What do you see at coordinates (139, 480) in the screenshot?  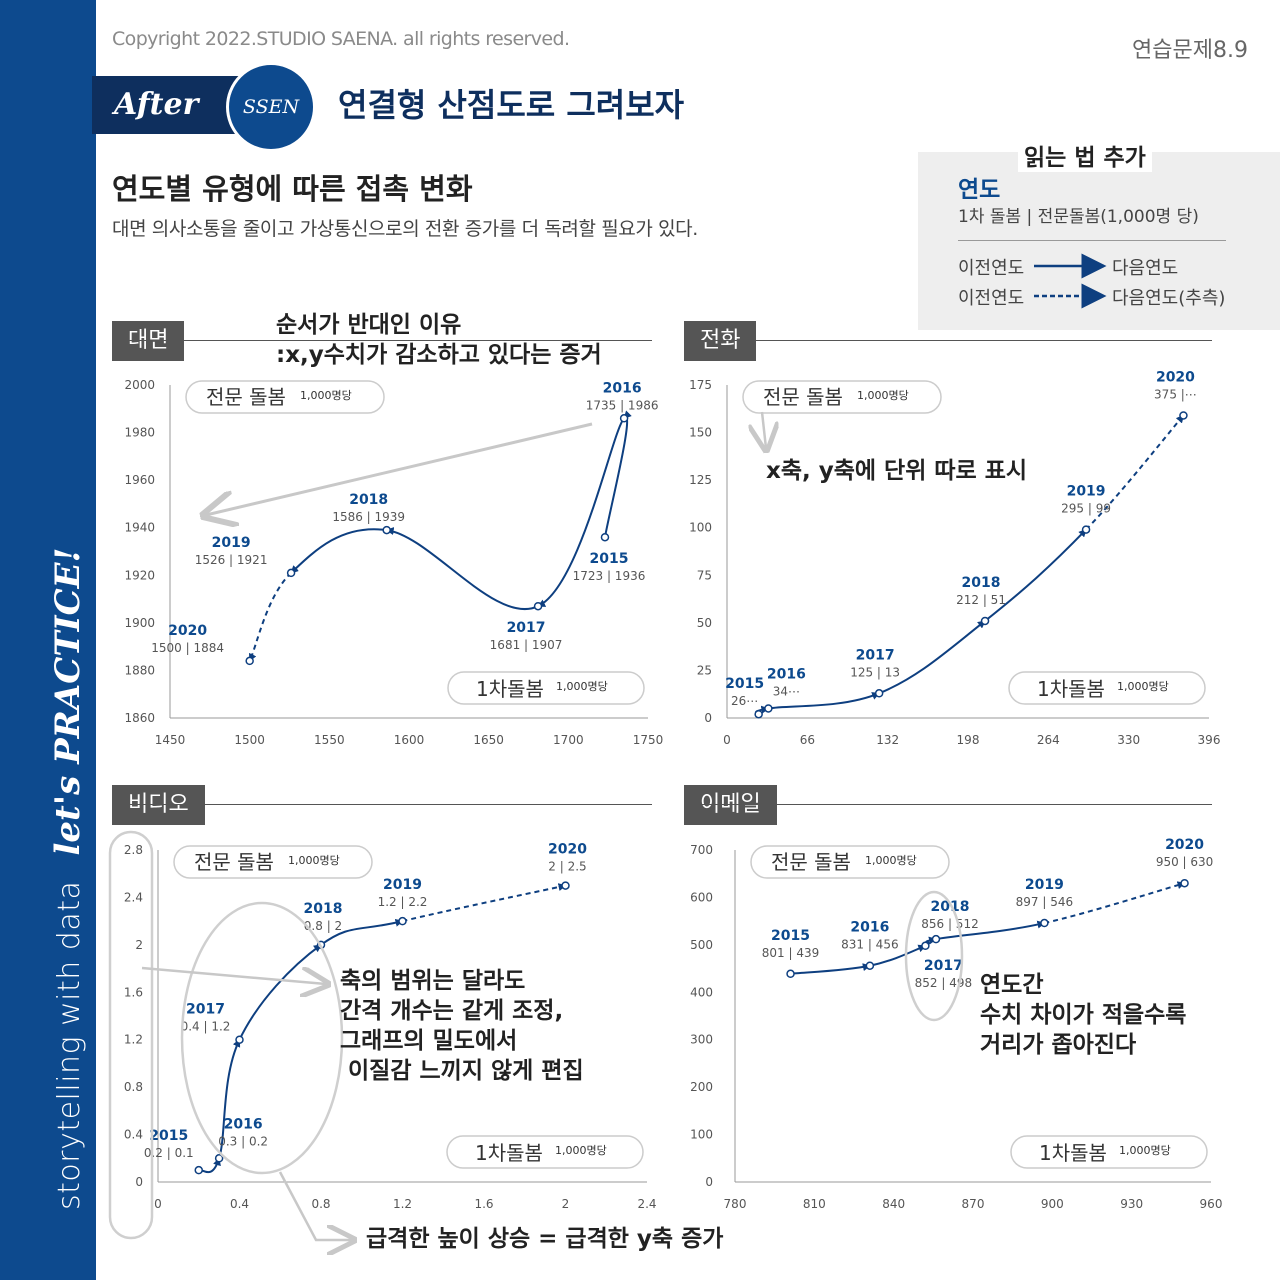 I see `y-tick-label: 1960` at bounding box center [139, 480].